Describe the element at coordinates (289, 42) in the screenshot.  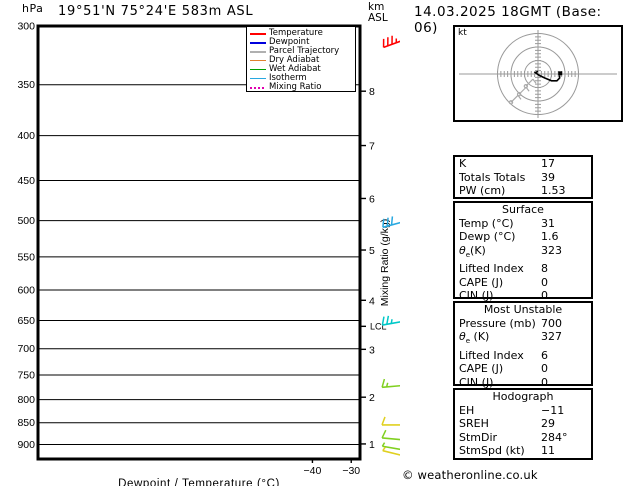
I see `legend-label-dewpoint: Dewpoint` at that location.